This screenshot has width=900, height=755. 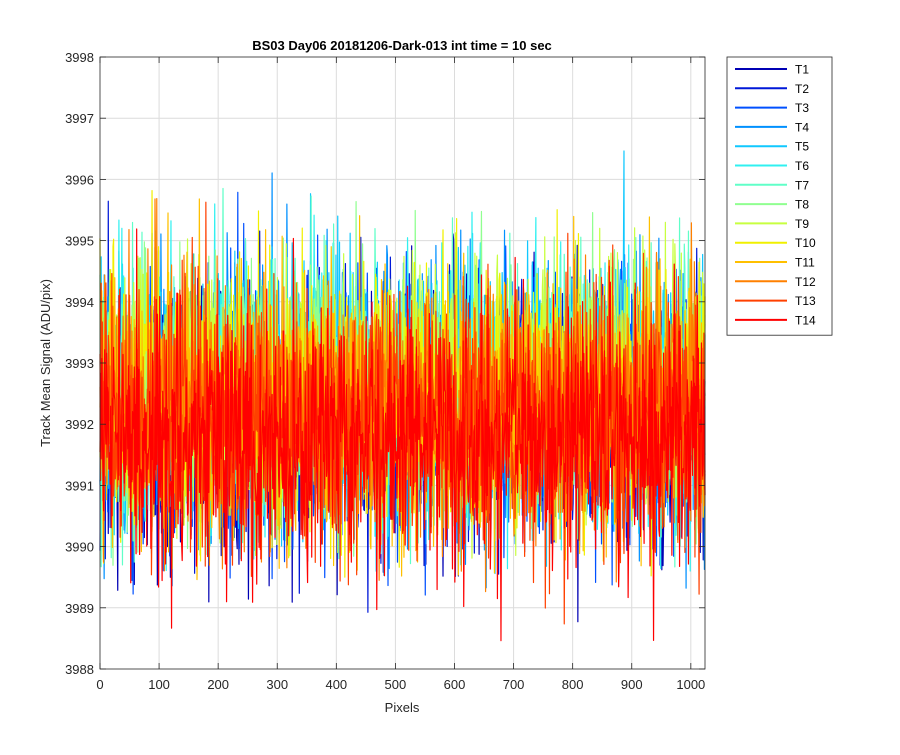 I want to click on legend-label: T14, so click(x=805, y=320).